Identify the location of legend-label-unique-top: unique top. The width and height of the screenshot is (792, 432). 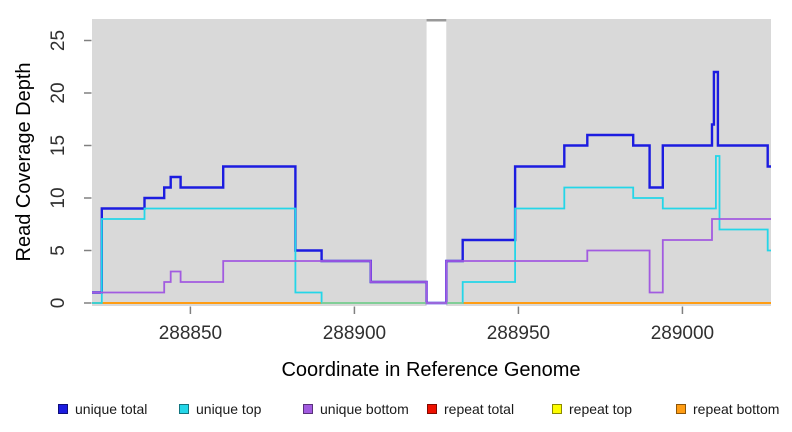
(229, 409).